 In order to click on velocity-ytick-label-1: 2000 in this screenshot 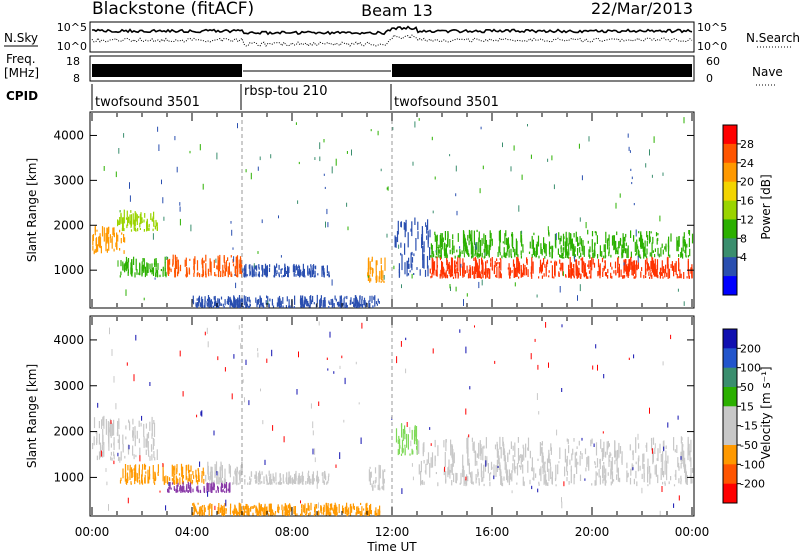, I will do `click(68, 432)`.